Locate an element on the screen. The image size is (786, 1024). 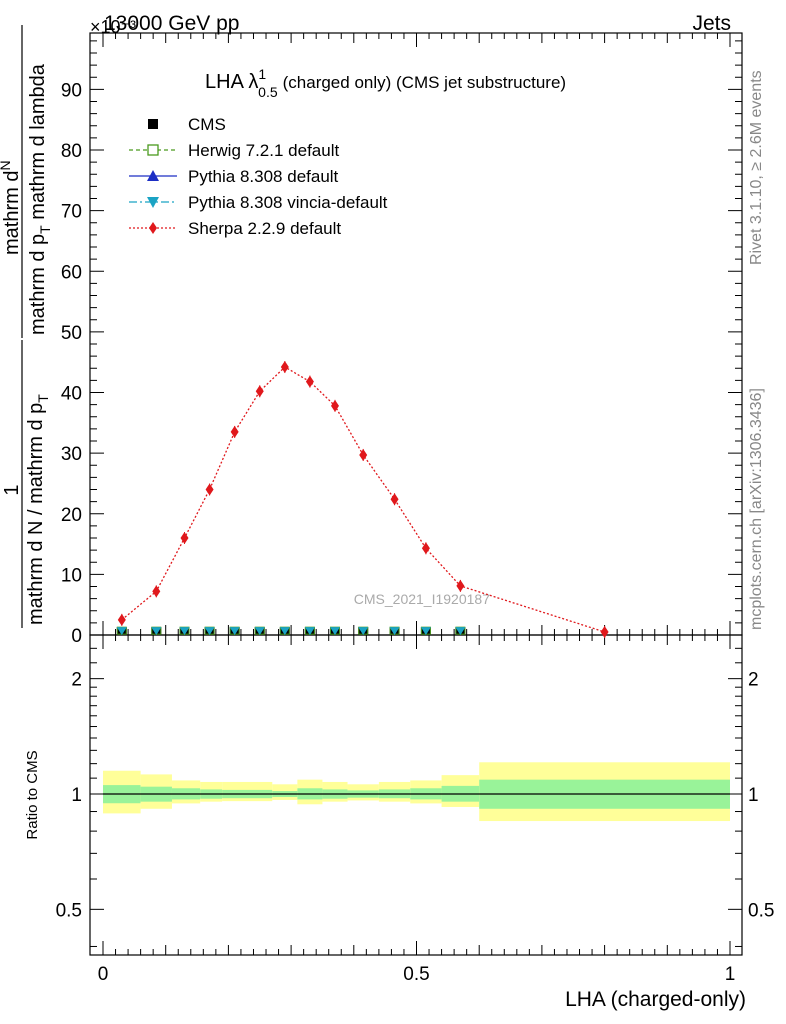
y-label-denominator2: mathrm d pT mathrm d lambda is located at coordinates (40, 199).